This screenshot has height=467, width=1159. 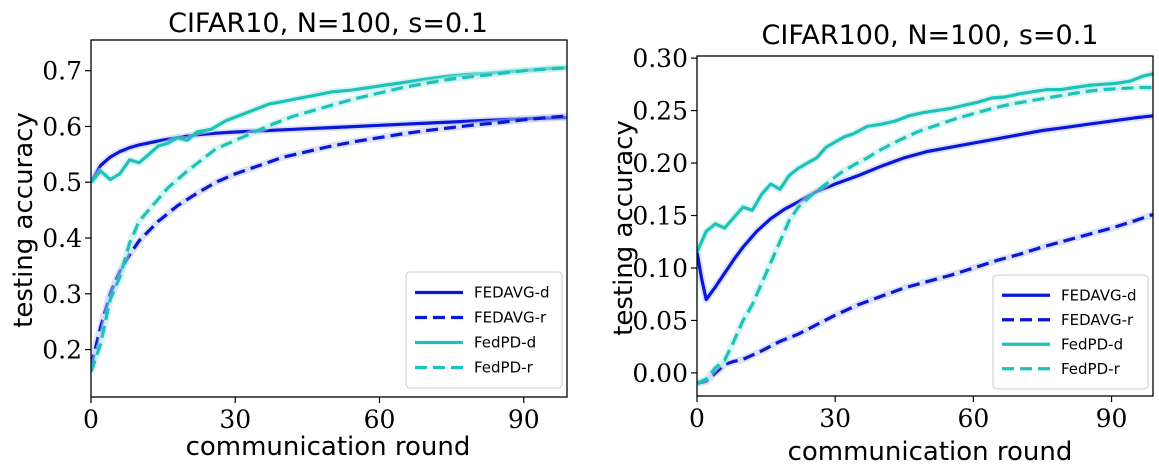 What do you see at coordinates (329, 149) in the screenshot?
I see `series-line-fedavg-d` at bounding box center [329, 149].